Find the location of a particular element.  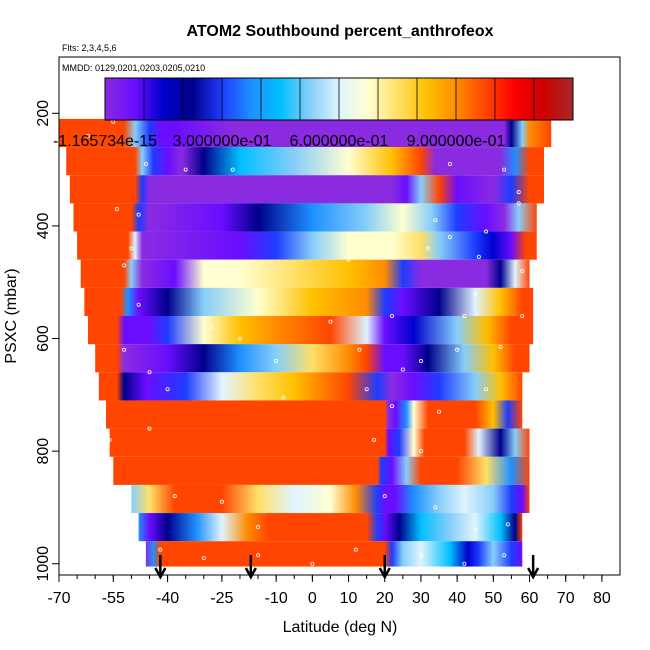

y-tick-label: 800 is located at coordinates (43, 451).